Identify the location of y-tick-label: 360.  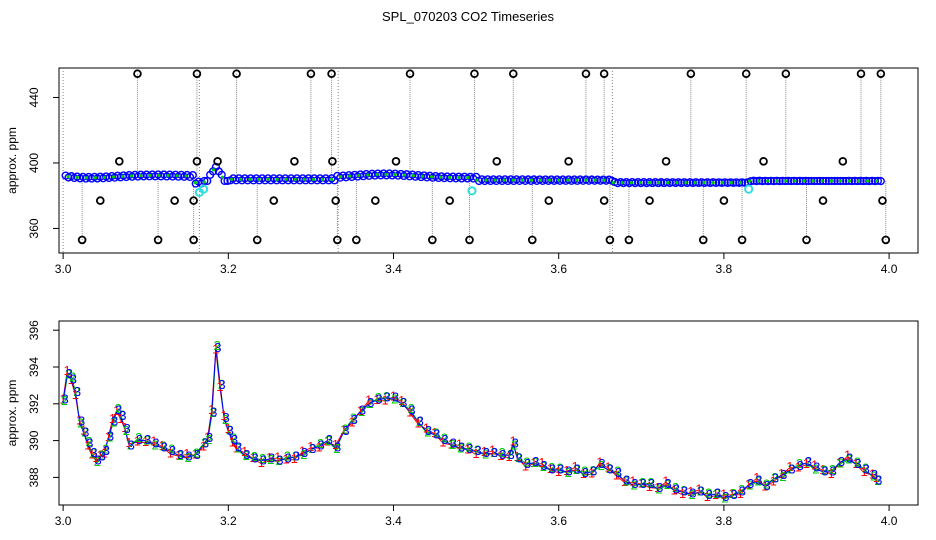
(34, 228).